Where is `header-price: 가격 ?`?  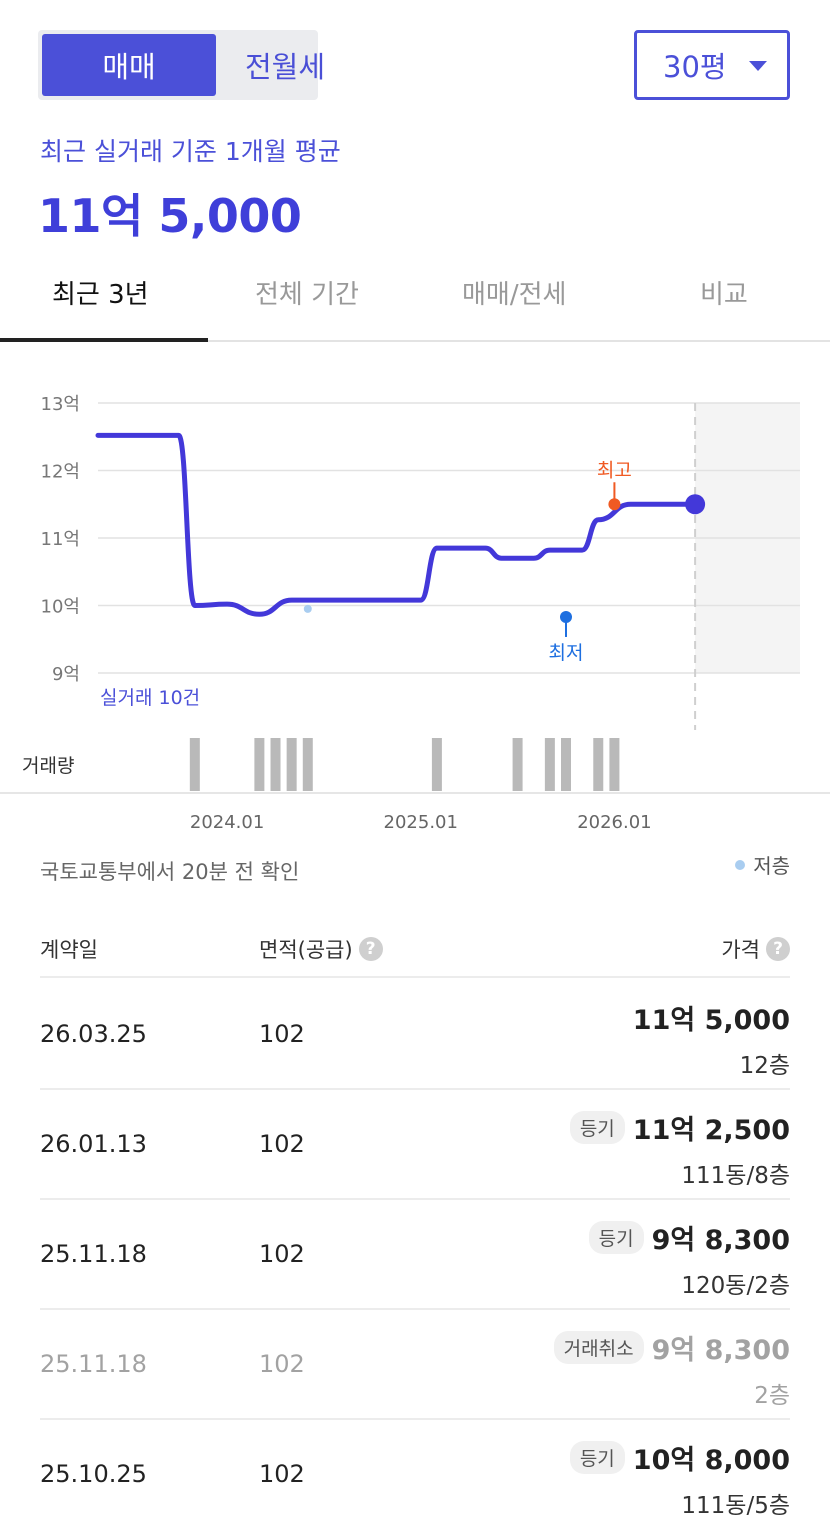
header-price: 가격 ? is located at coordinates (755, 949).